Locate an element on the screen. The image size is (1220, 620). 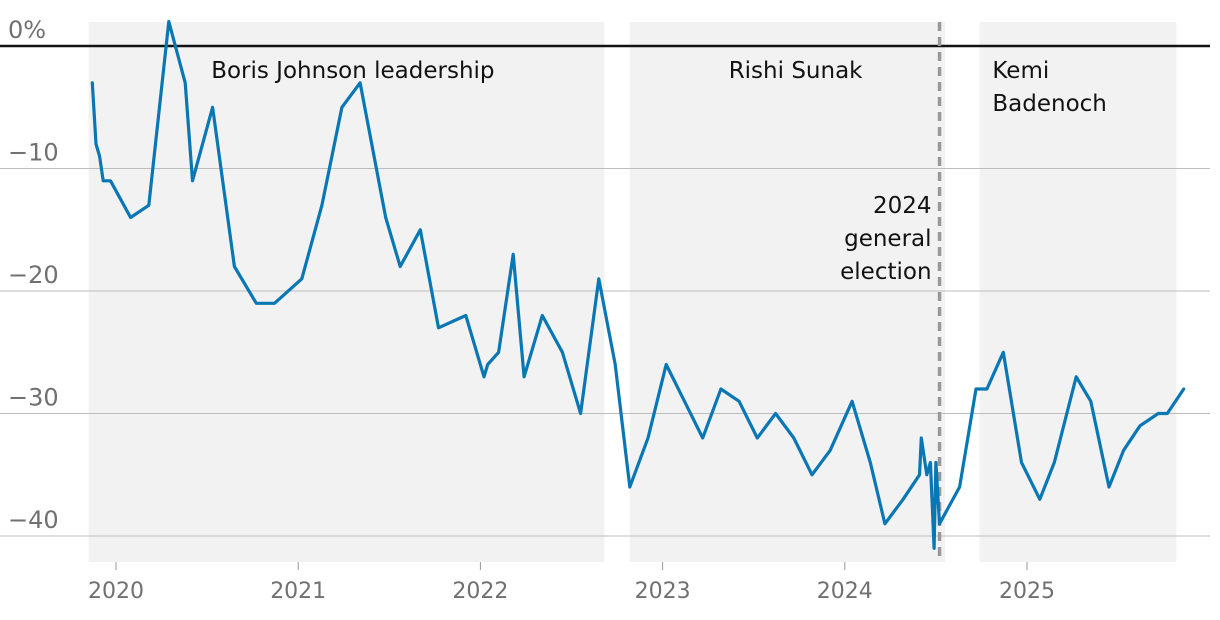
y-tick-label: −20 is located at coordinates (33, 275).